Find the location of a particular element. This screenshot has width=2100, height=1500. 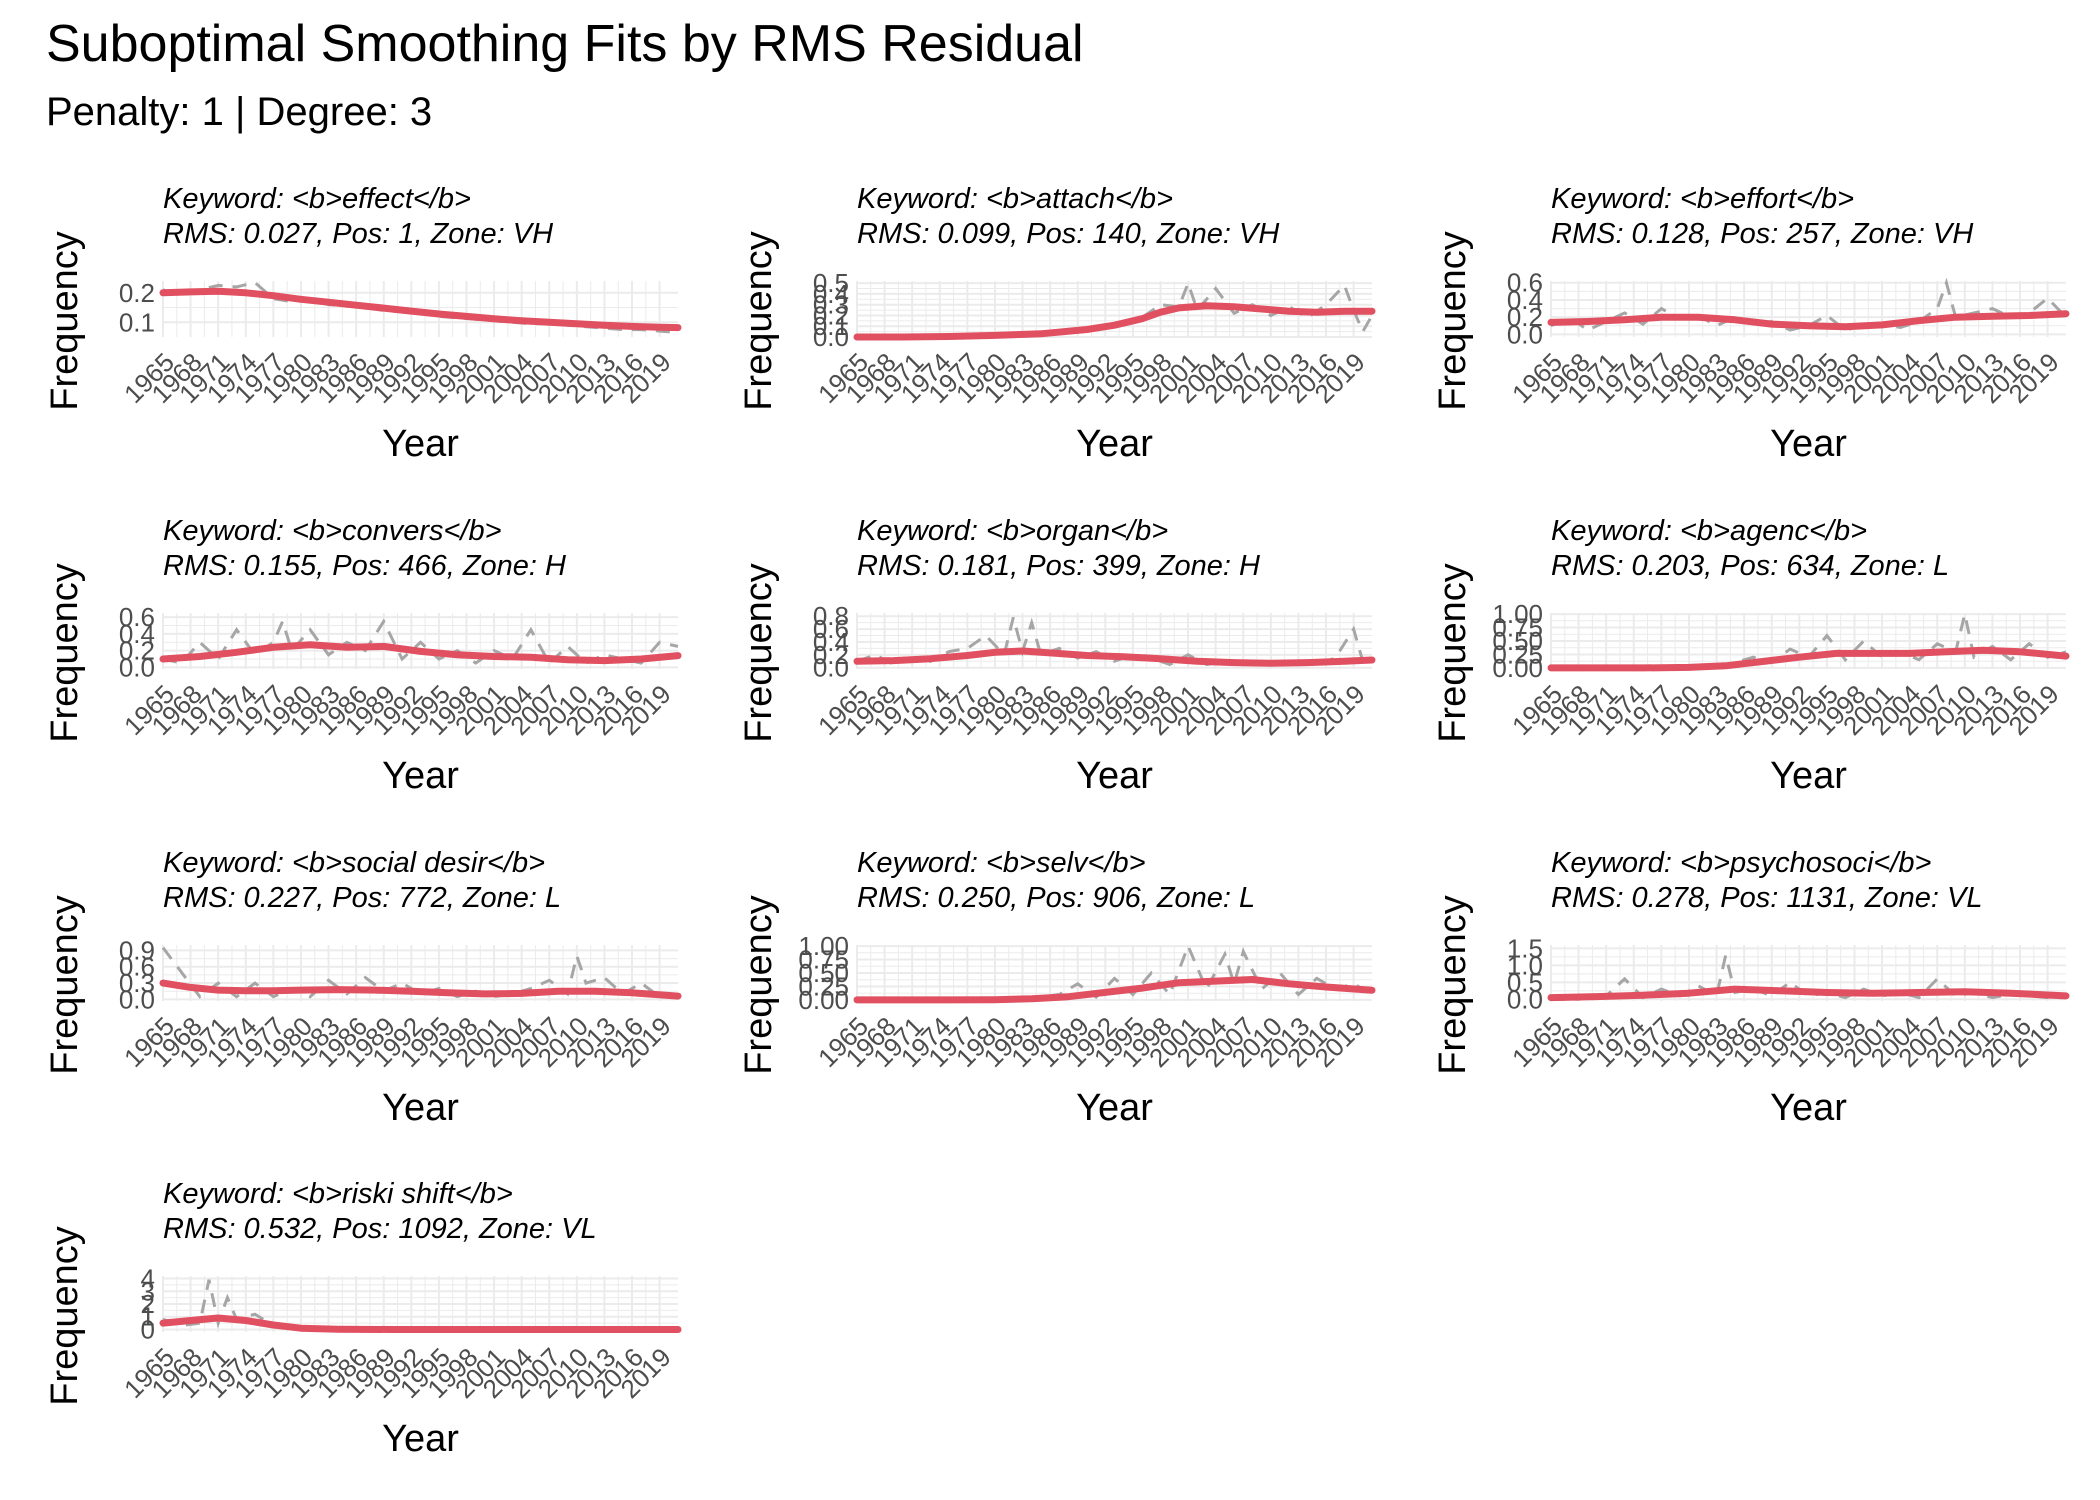

y-tick-label: 0 is located at coordinates (148, 1329).